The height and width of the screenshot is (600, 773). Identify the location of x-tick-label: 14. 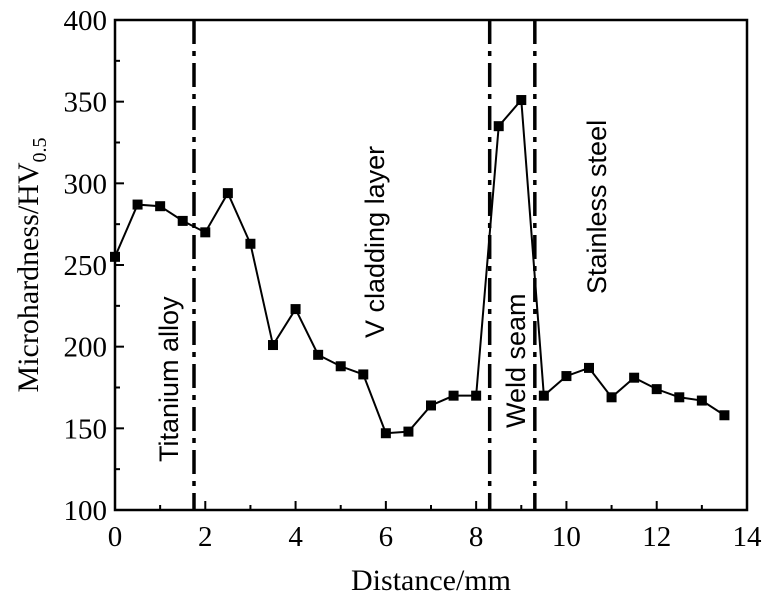
(748, 537).